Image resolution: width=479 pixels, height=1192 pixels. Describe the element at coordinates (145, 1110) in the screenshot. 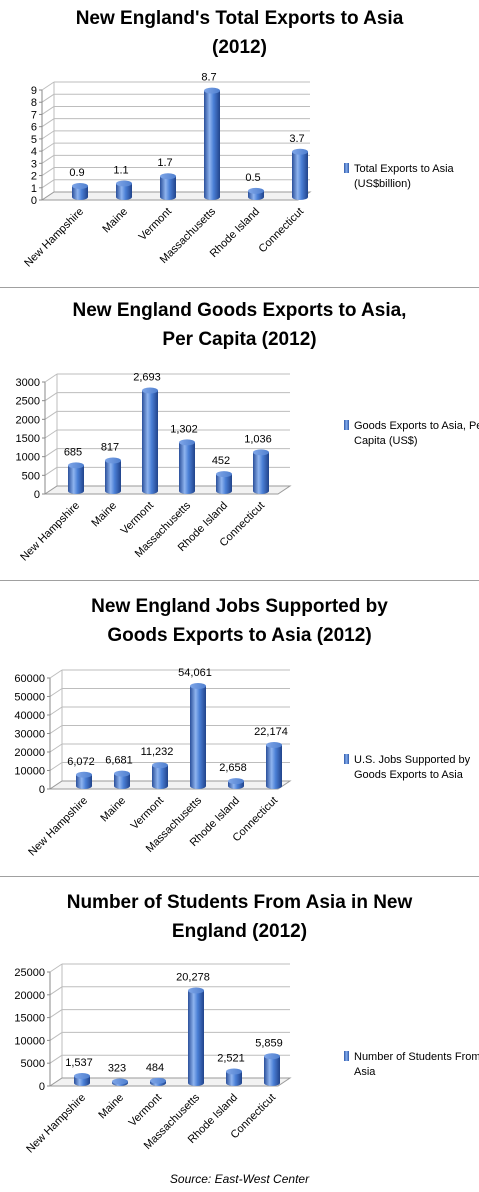

I see `x-tick-label: Vermont` at that location.